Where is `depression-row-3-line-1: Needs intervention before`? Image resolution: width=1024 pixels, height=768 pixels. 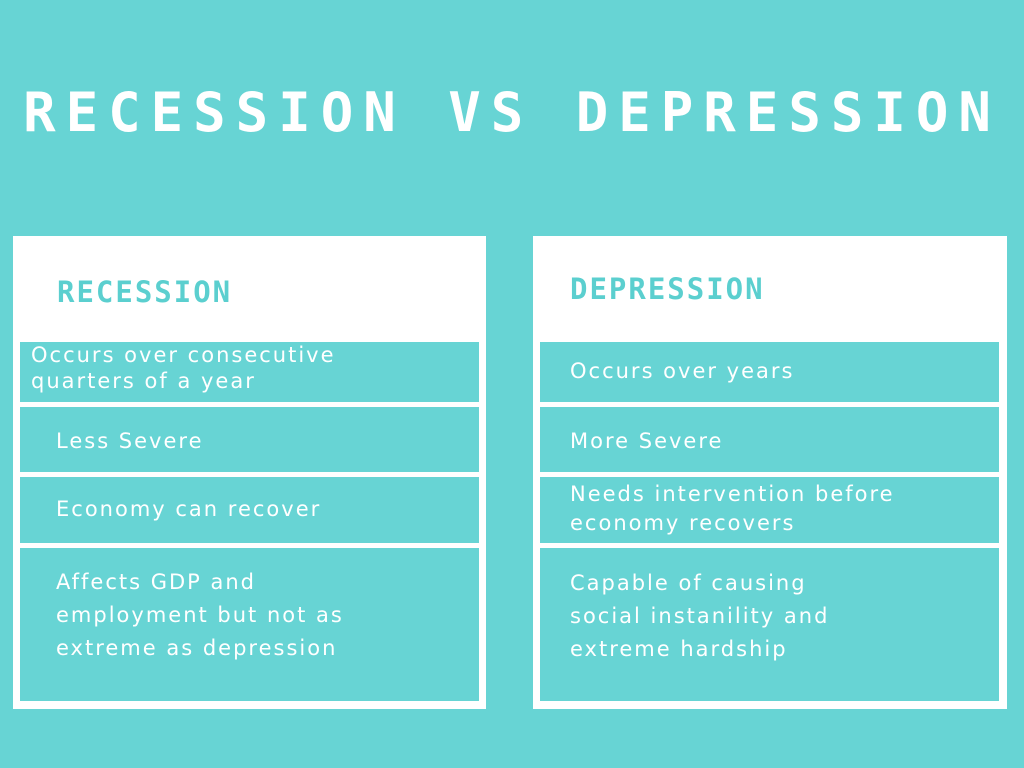 depression-row-3-line-1: Needs intervention before is located at coordinates (732, 494).